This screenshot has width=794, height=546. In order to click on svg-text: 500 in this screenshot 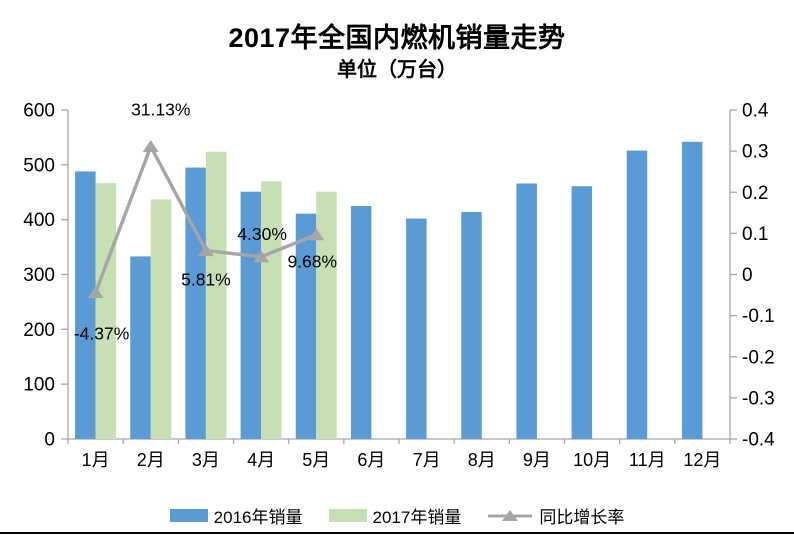, I will do `click(39, 165)`.